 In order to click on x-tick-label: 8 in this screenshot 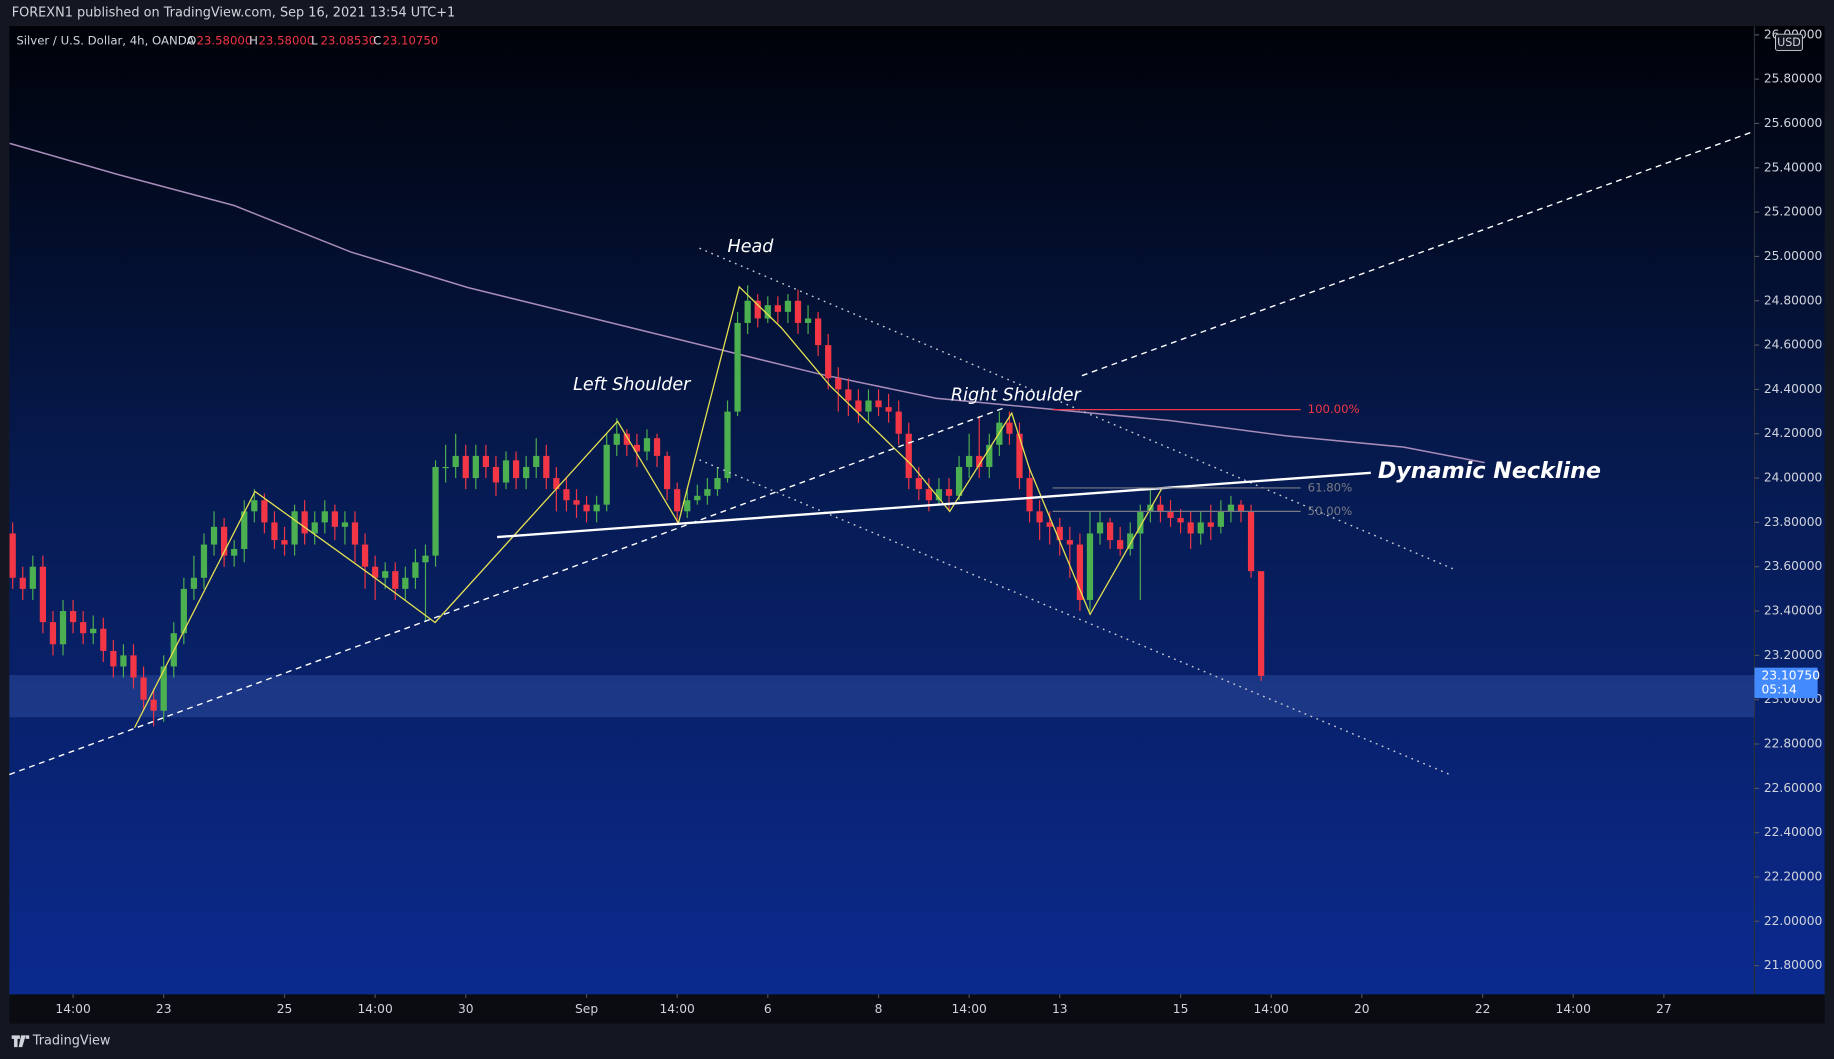, I will do `click(879, 1009)`.